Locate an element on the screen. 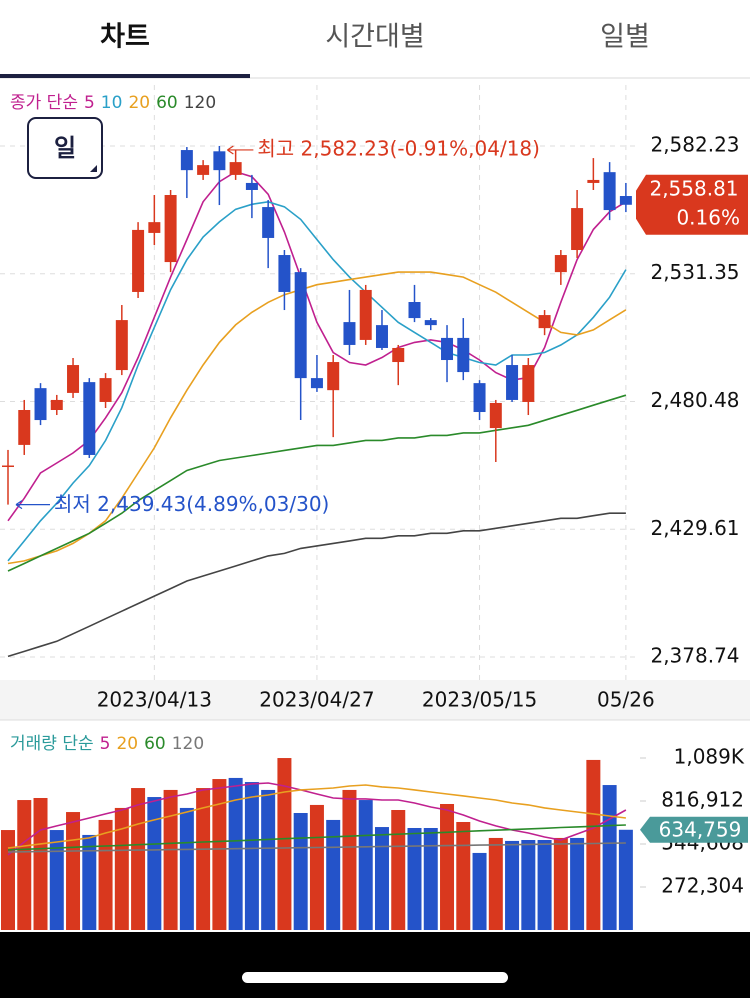 The width and height of the screenshot is (750, 998). period-button-frame is located at coordinates (65, 148).